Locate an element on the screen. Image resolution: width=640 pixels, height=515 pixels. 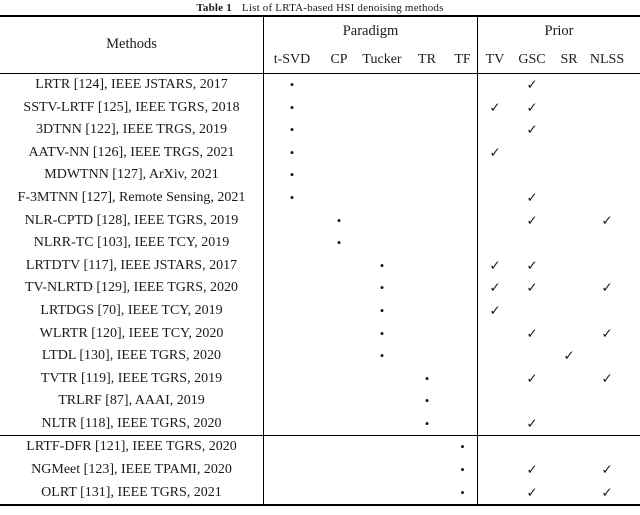
table-row: AATV-NN [126], IEEE TRGS, 2021 • ✓ is located at coordinates (320, 152).